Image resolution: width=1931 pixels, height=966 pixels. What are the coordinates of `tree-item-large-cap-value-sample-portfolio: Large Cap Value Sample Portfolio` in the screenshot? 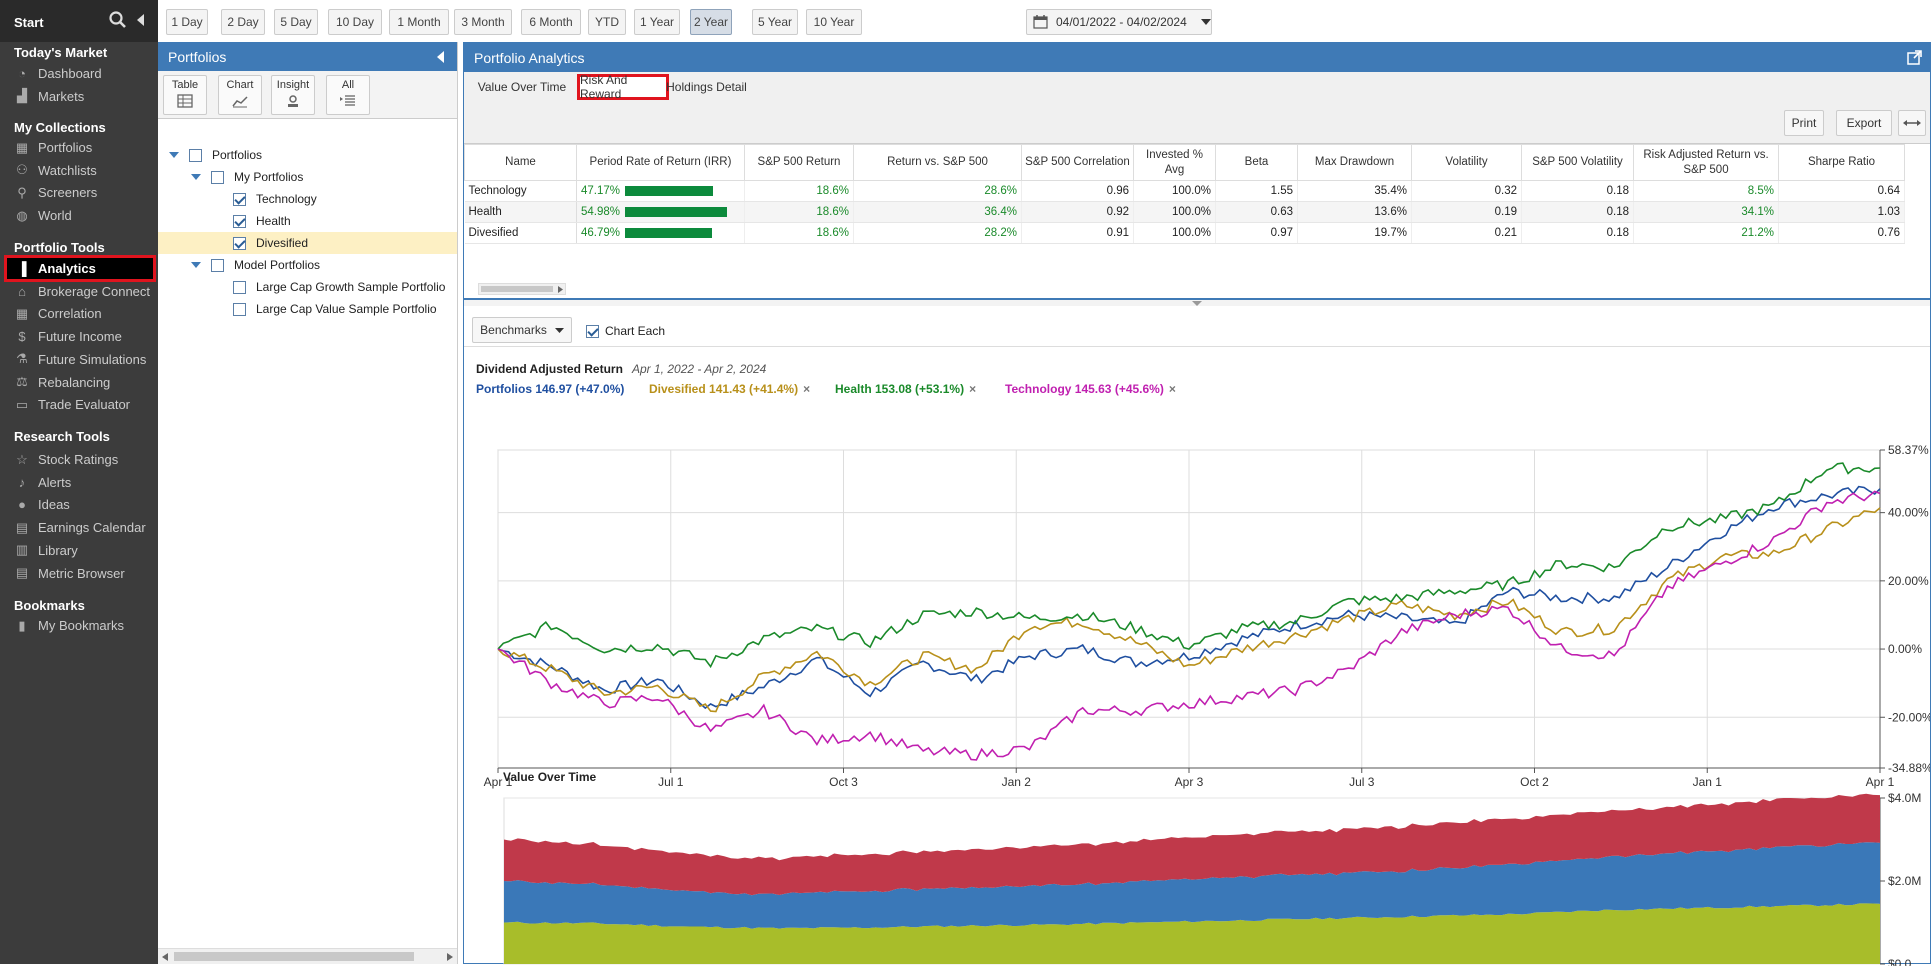 It's located at (307, 309).